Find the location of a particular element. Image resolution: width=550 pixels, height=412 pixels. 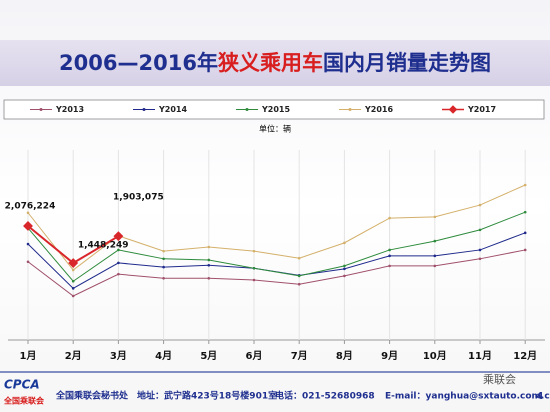

legend-label: Y2015 is located at coordinates (275, 109).